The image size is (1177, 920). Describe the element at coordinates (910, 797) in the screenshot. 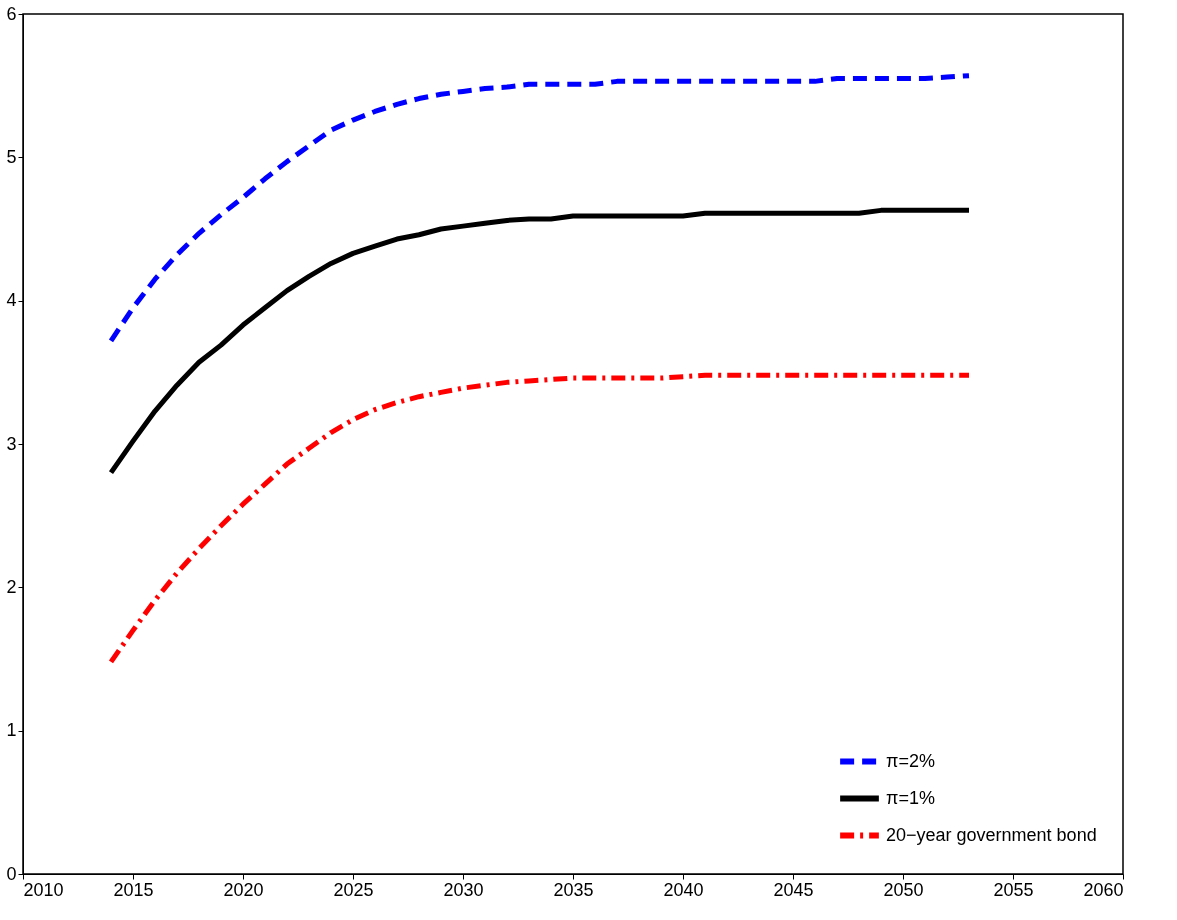

I see `legend-label: π=1%` at that location.